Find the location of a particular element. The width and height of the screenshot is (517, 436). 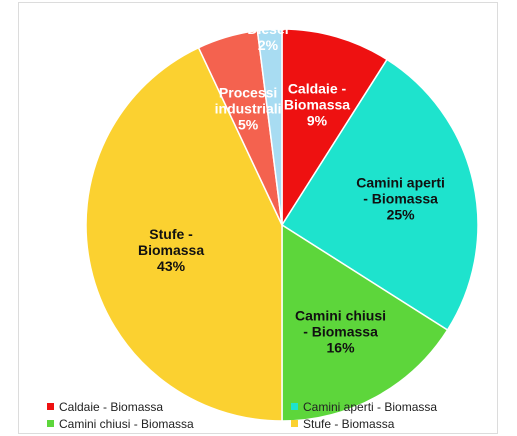

slice-label-line: 43% is located at coordinates (171, 266).